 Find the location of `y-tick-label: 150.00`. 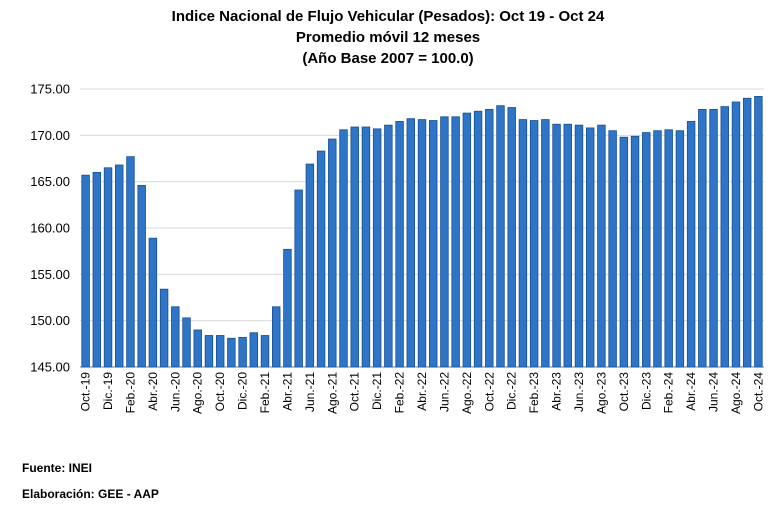

y-tick-label: 150.00 is located at coordinates (50, 320).